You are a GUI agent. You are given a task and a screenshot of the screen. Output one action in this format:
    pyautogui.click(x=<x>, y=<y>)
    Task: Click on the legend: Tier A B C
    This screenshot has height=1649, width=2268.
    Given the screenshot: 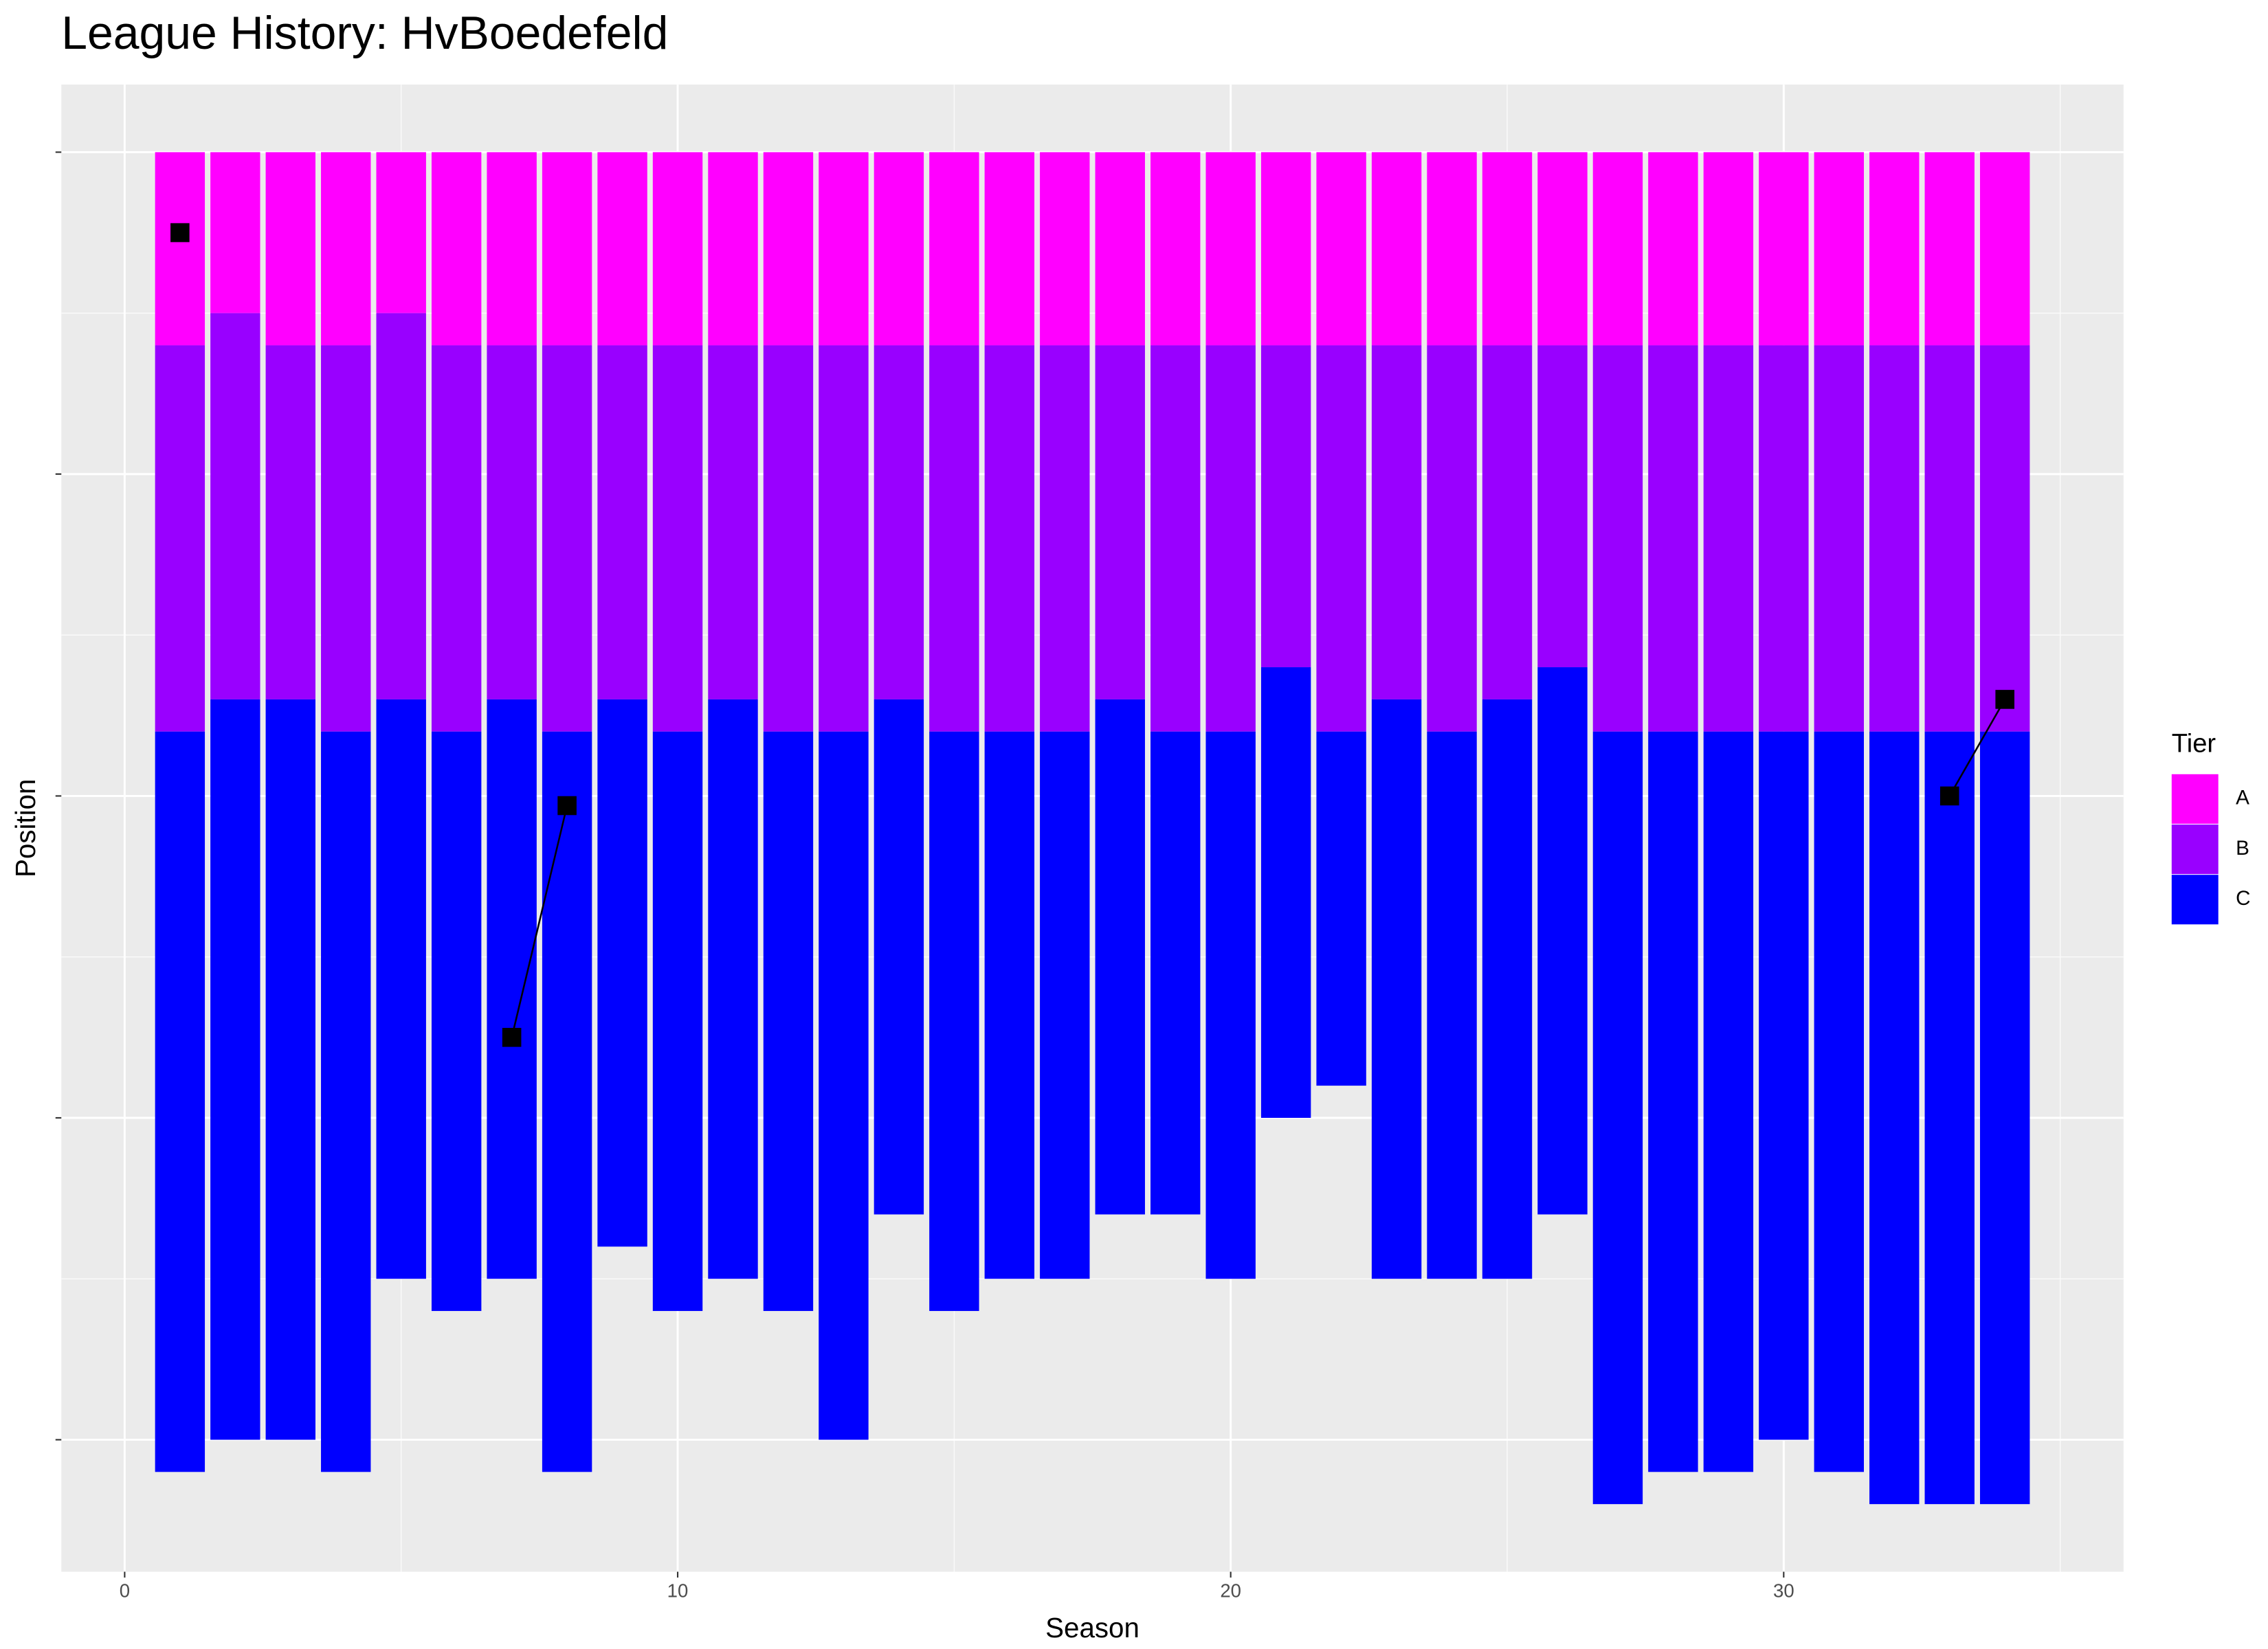 What is the action you would take?
    pyautogui.click(x=2211, y=826)
    